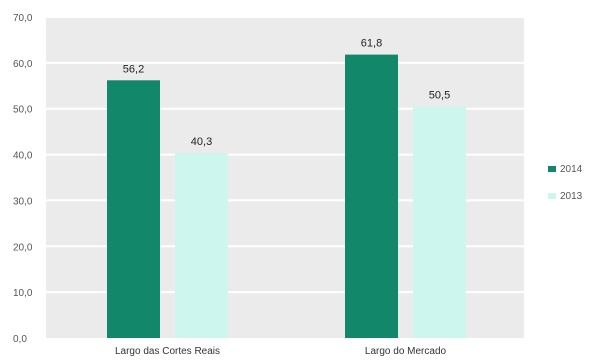 This screenshot has width=589, height=360. What do you see at coordinates (23, 110) in the screenshot?
I see `y-tick-label: 50,0` at bounding box center [23, 110].